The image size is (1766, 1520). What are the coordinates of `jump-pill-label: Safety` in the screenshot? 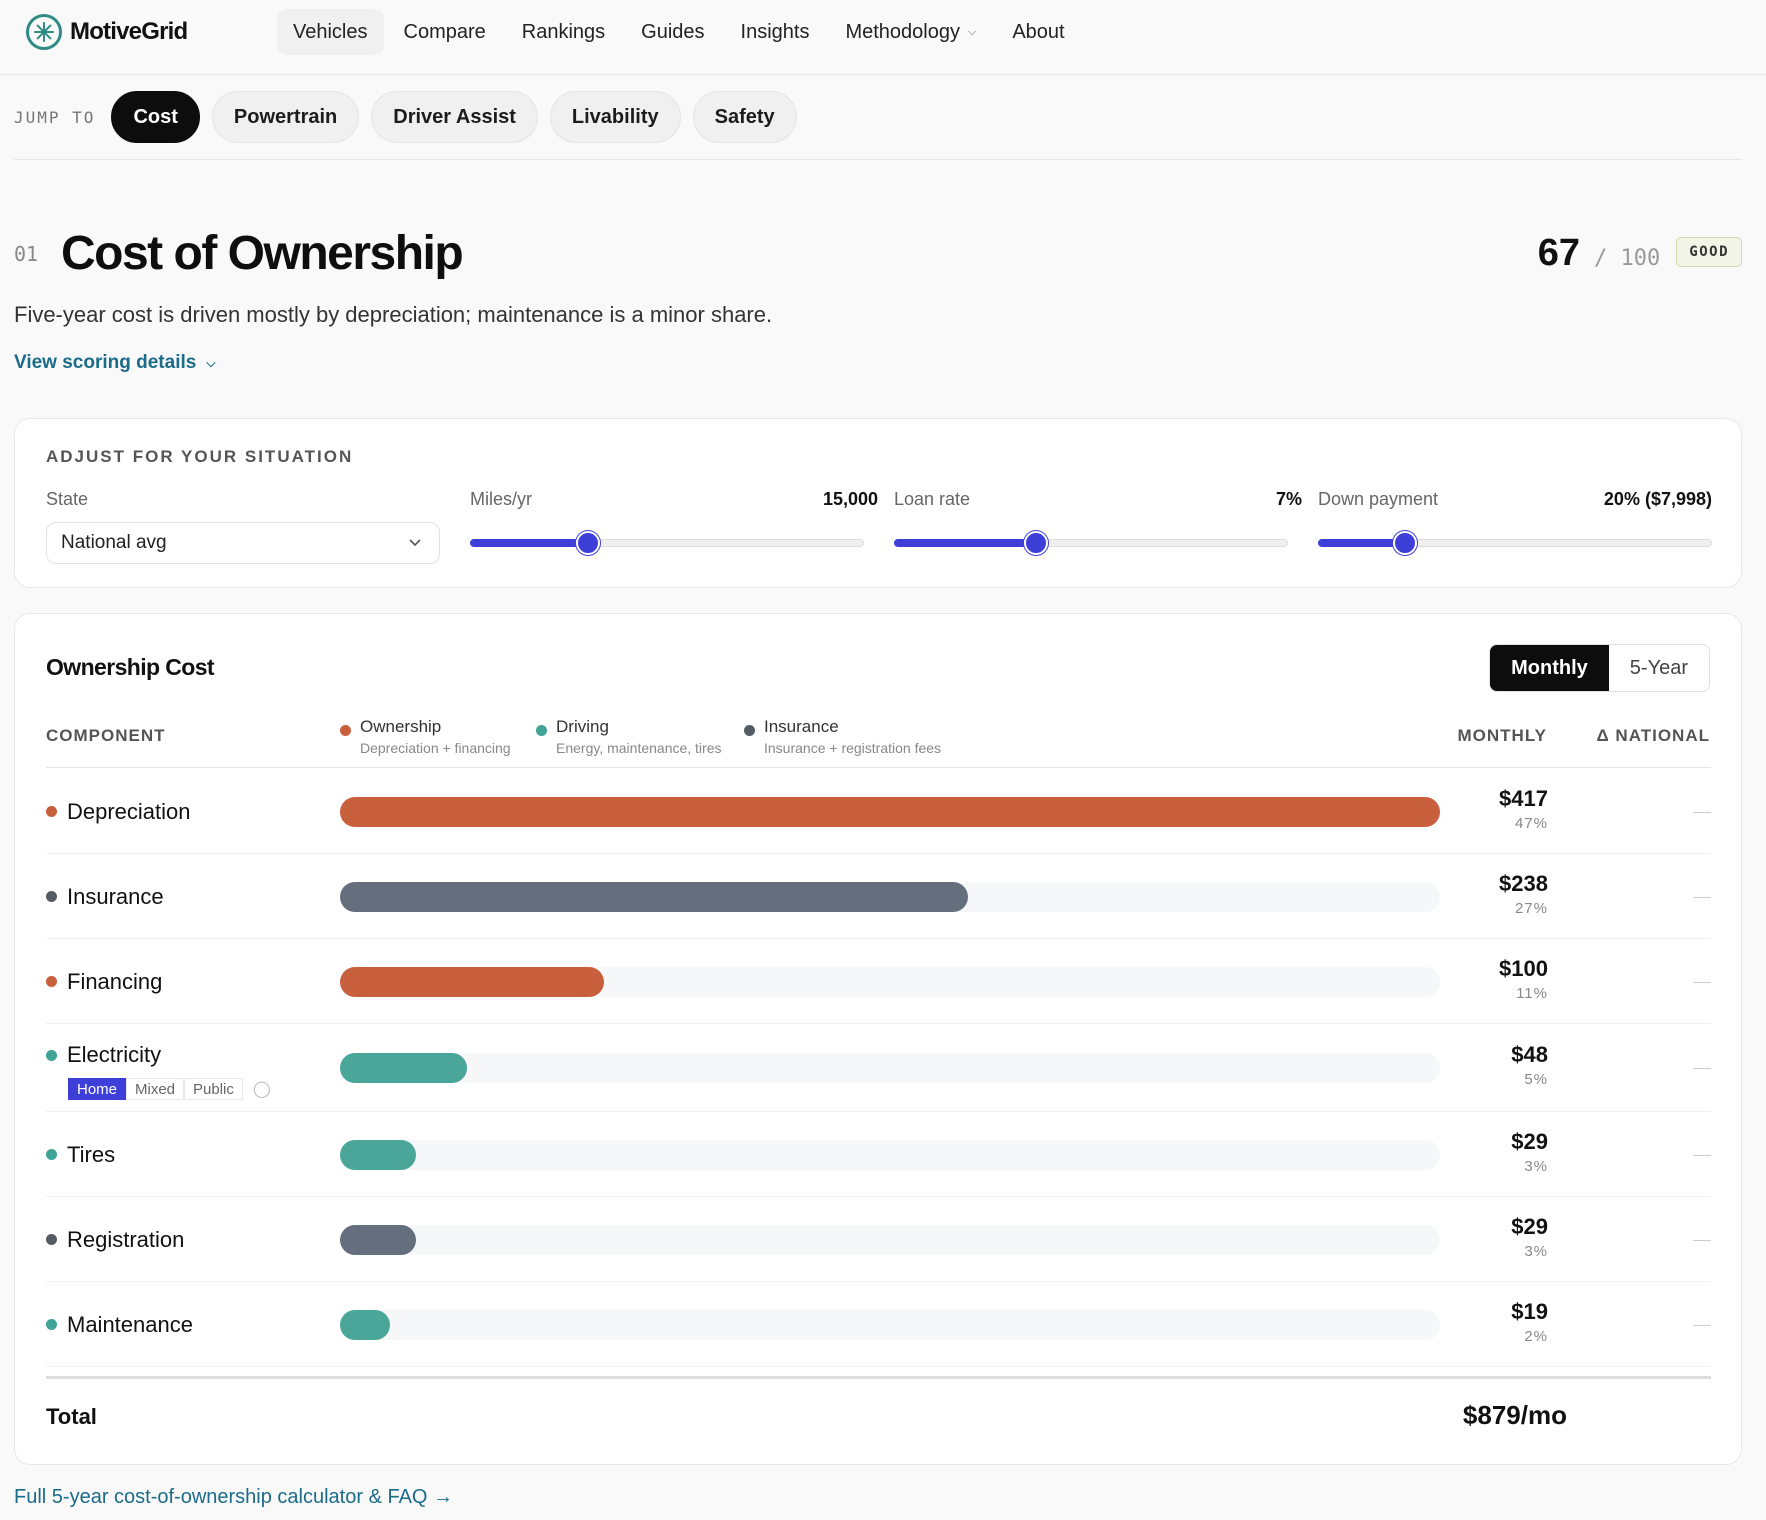 It's located at (744, 116).